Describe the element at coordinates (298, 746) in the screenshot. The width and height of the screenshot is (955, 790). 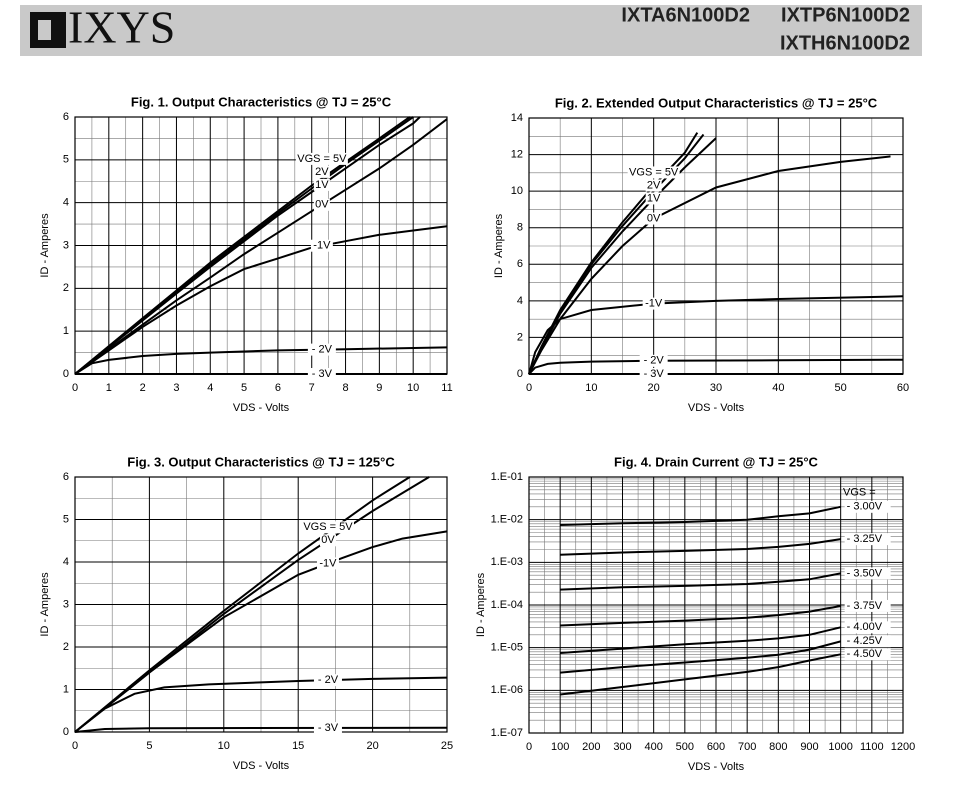
I see `x-tick-label: 15` at that location.